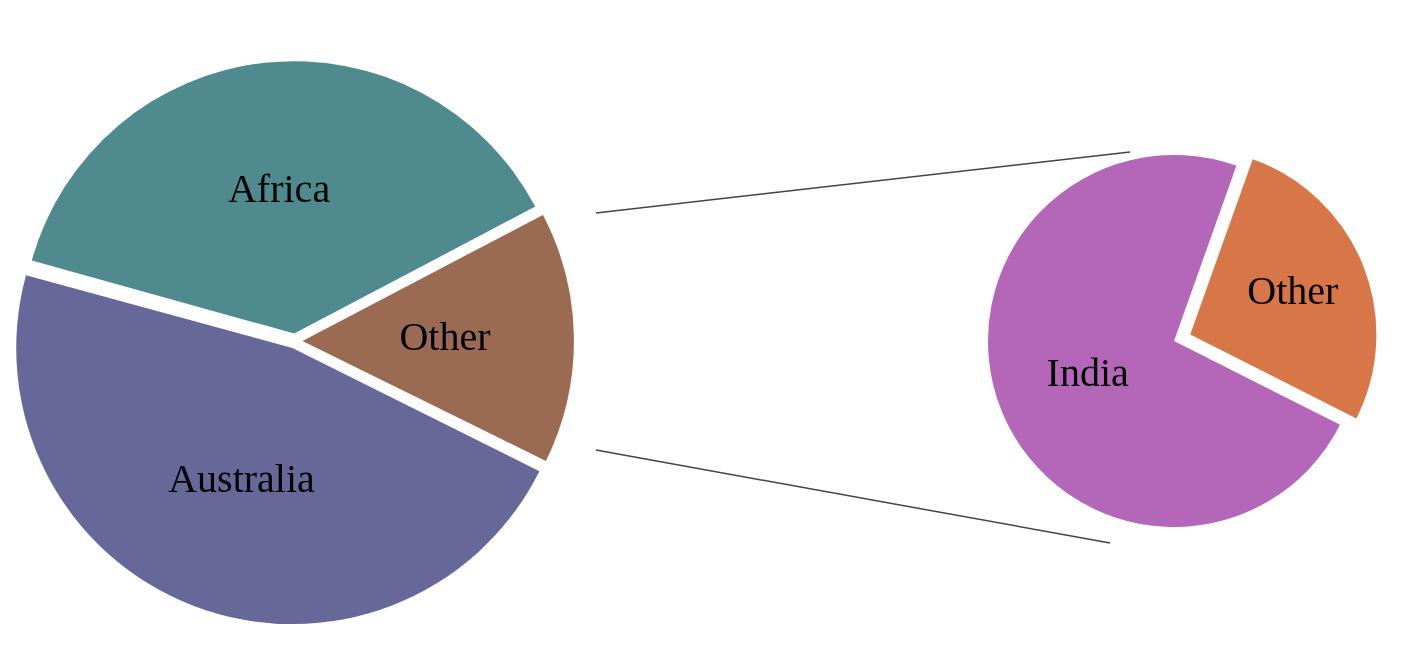  I want to click on slice-label: India, so click(1087, 373).